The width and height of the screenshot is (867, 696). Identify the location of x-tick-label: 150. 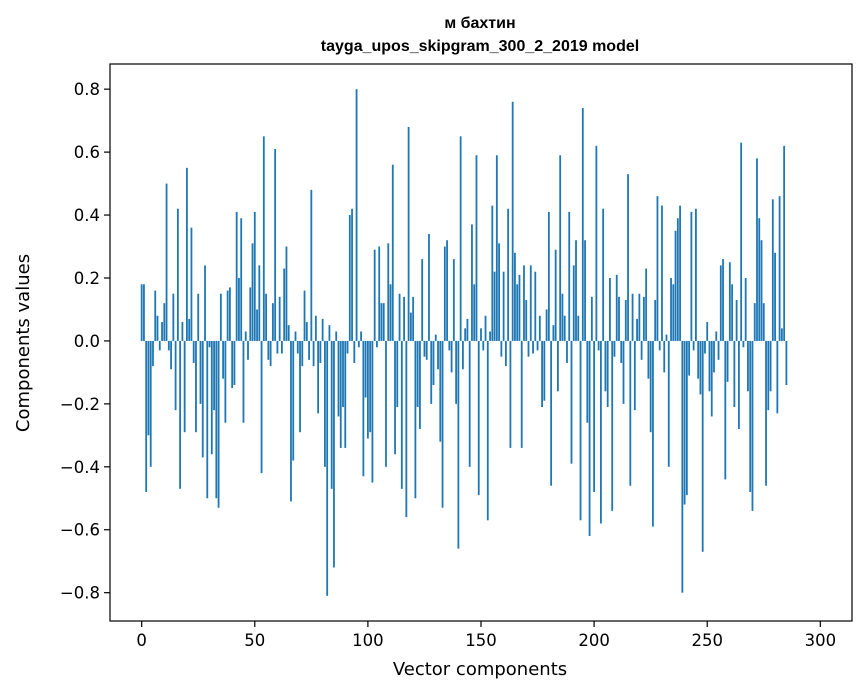
(481, 640).